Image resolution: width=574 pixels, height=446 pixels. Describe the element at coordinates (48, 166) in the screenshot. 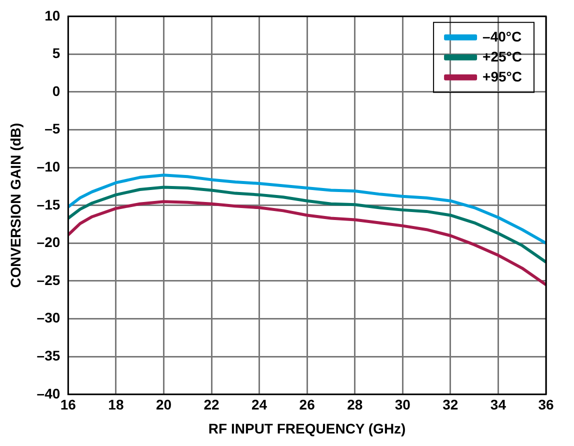

I see `y-tick-label: –10` at that location.